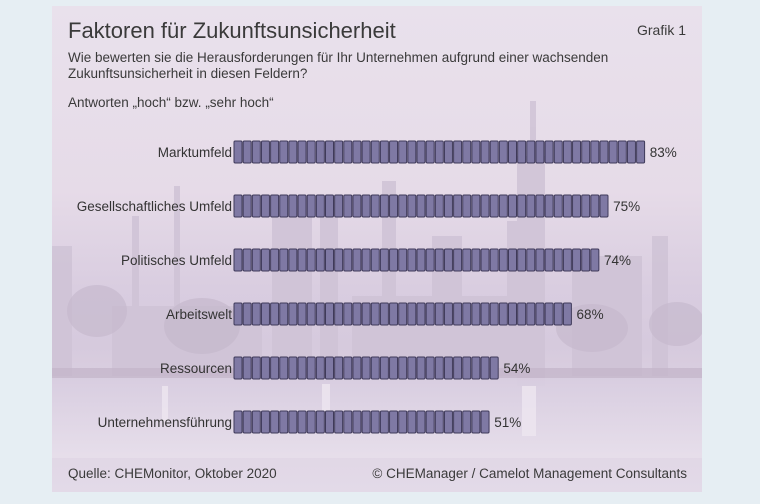  Describe the element at coordinates (626, 206) in the screenshot. I see `value-label: 75%` at that location.